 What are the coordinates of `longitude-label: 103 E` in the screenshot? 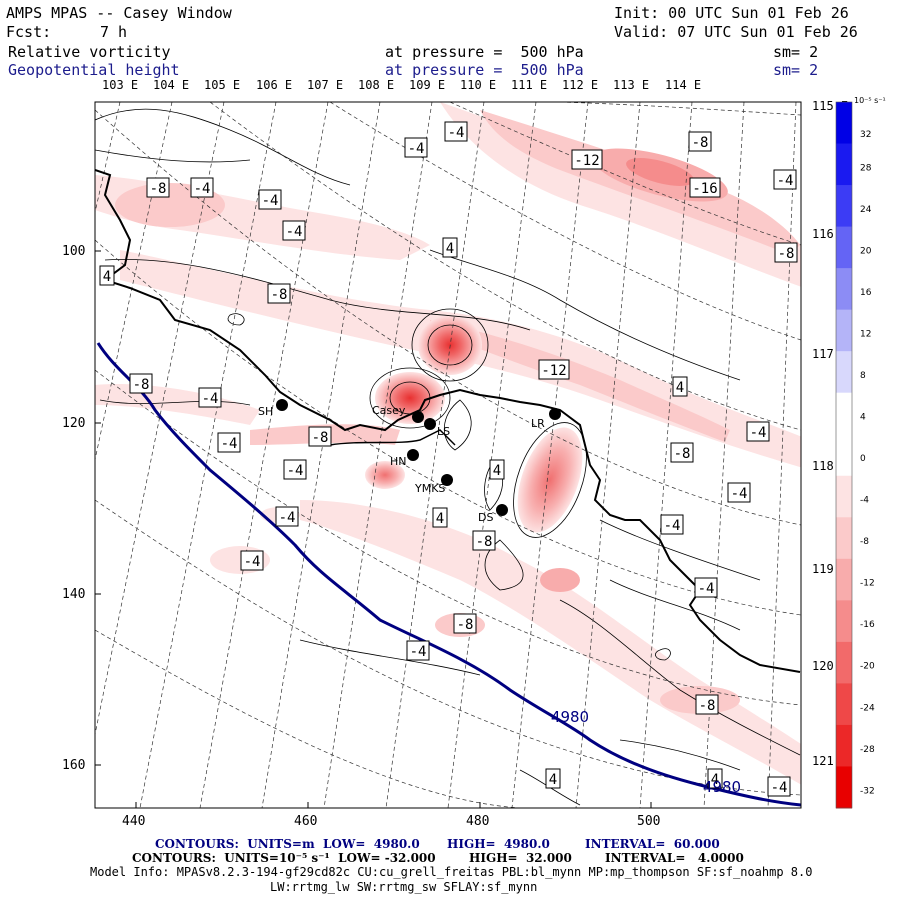 It's located at (120, 85).